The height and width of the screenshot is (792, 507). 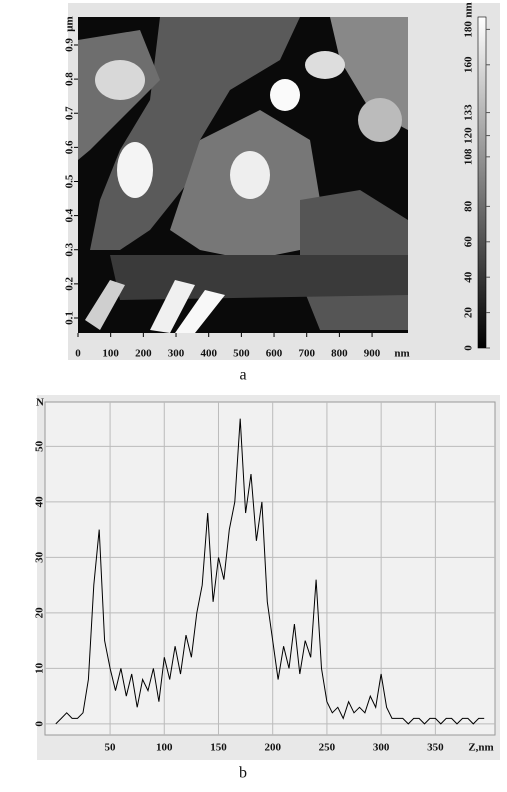 What do you see at coordinates (469, 206) in the screenshot?
I see `colorbar-tick-label: 80` at bounding box center [469, 206].